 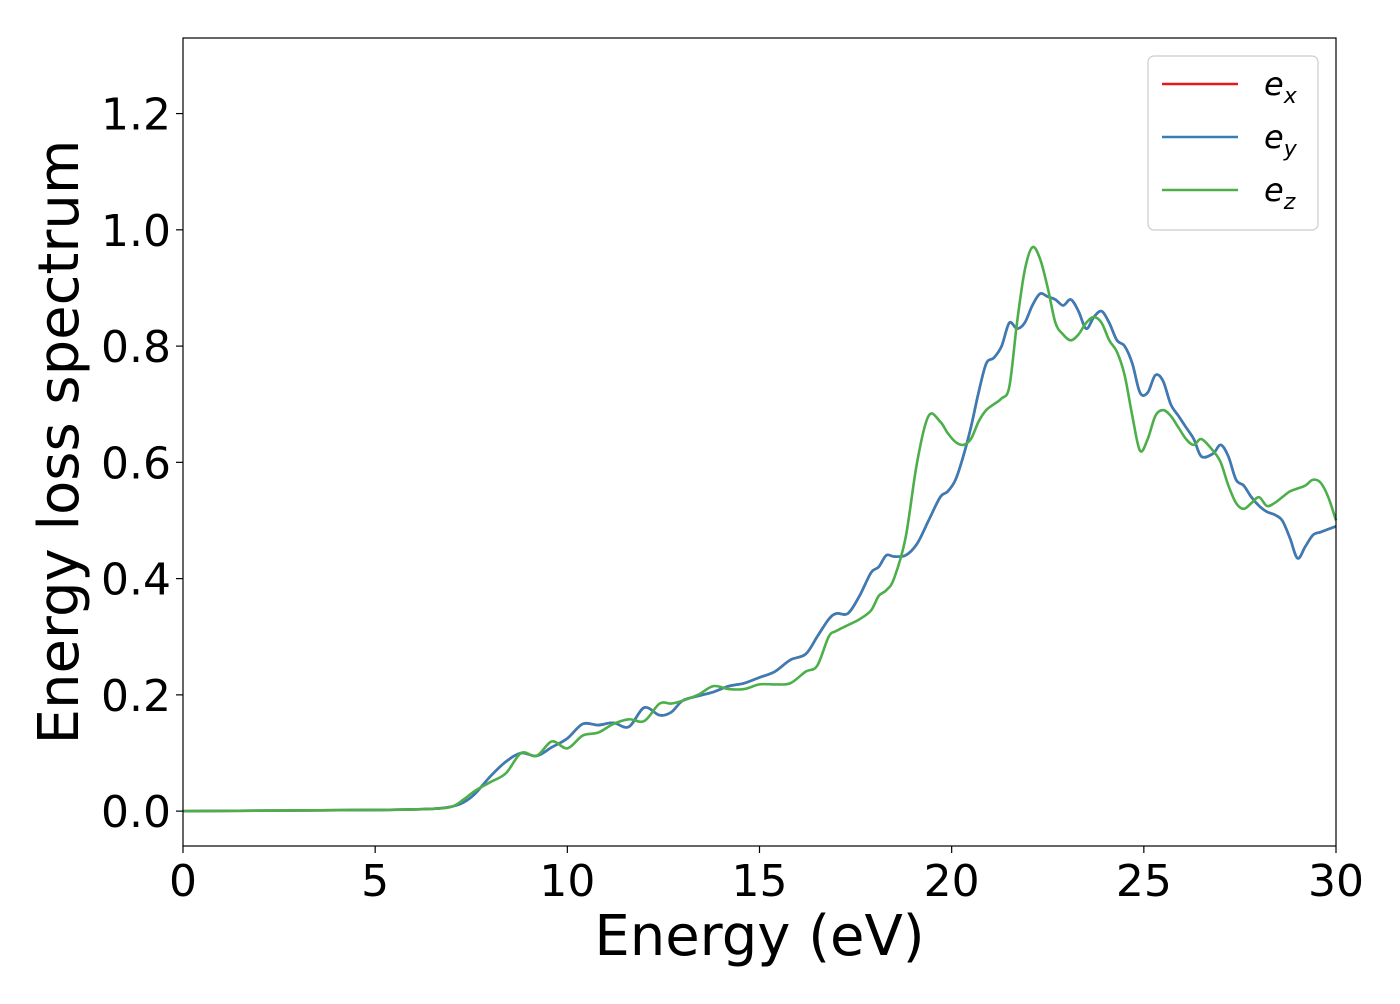 I want to click on x-tick-label: 15, so click(x=760, y=881).